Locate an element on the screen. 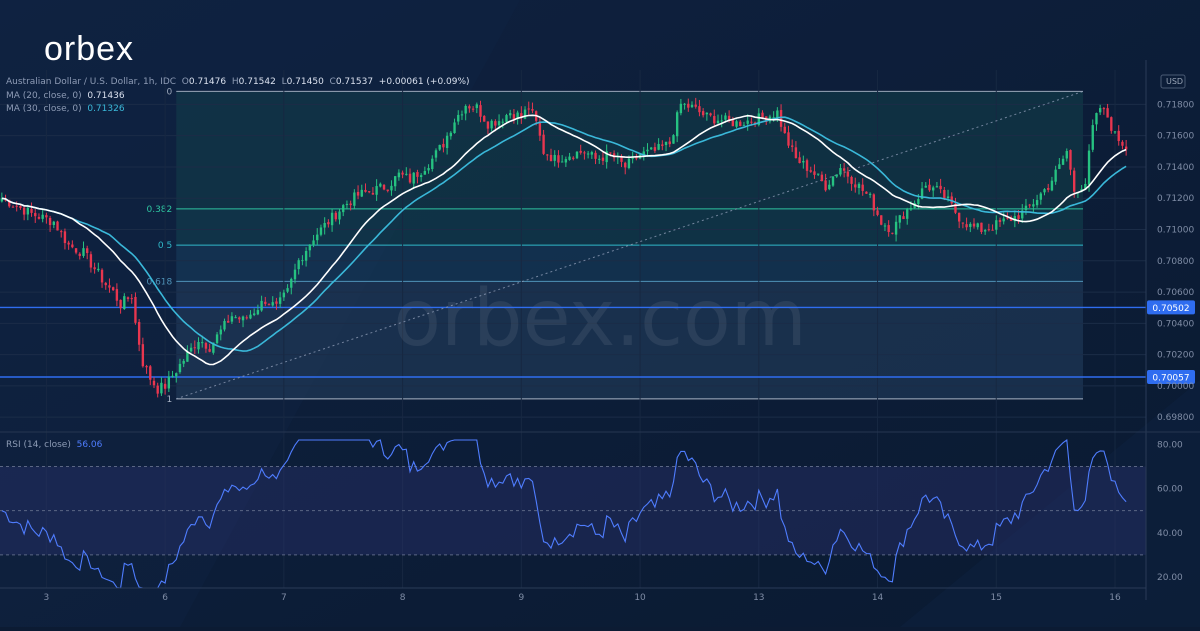 The width and height of the screenshot is (1200, 631). low-value: 0.71450 is located at coordinates (305, 82).